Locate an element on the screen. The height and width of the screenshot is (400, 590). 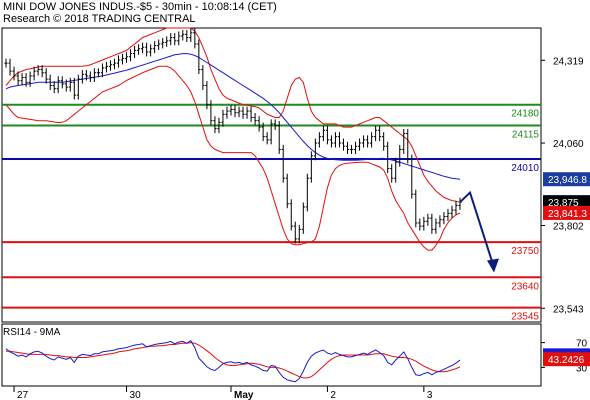
price-axis-ticks: 24,319 24,060 23,802 23,543 is located at coordinates (562, 185).